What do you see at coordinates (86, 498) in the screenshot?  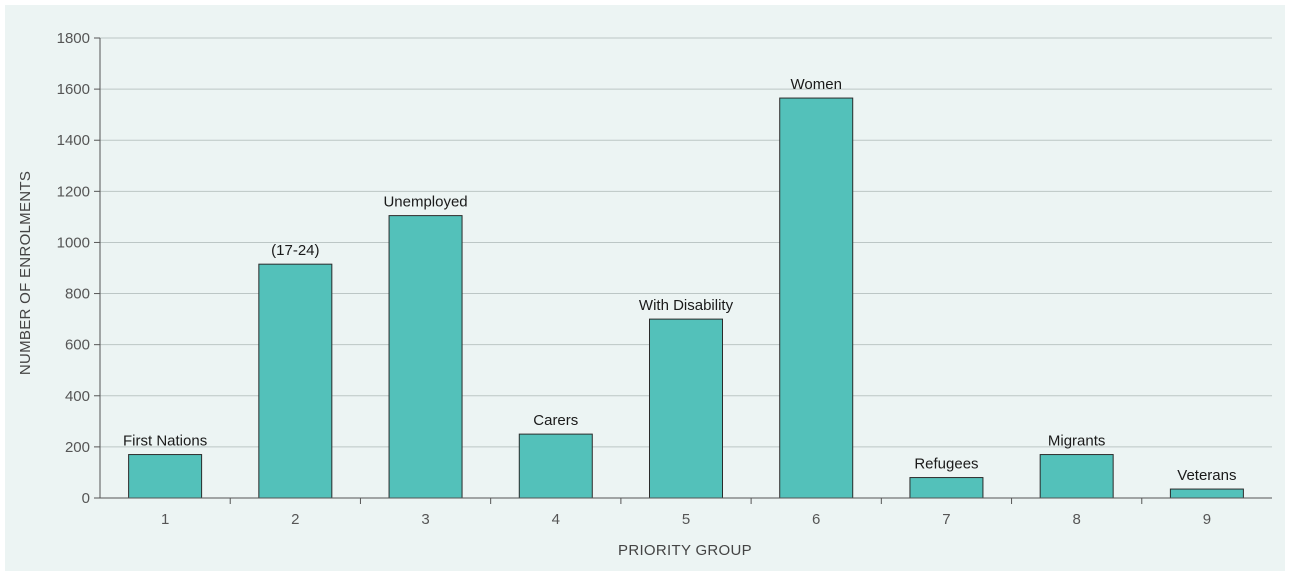 I see `y-tick-label: 0` at bounding box center [86, 498].